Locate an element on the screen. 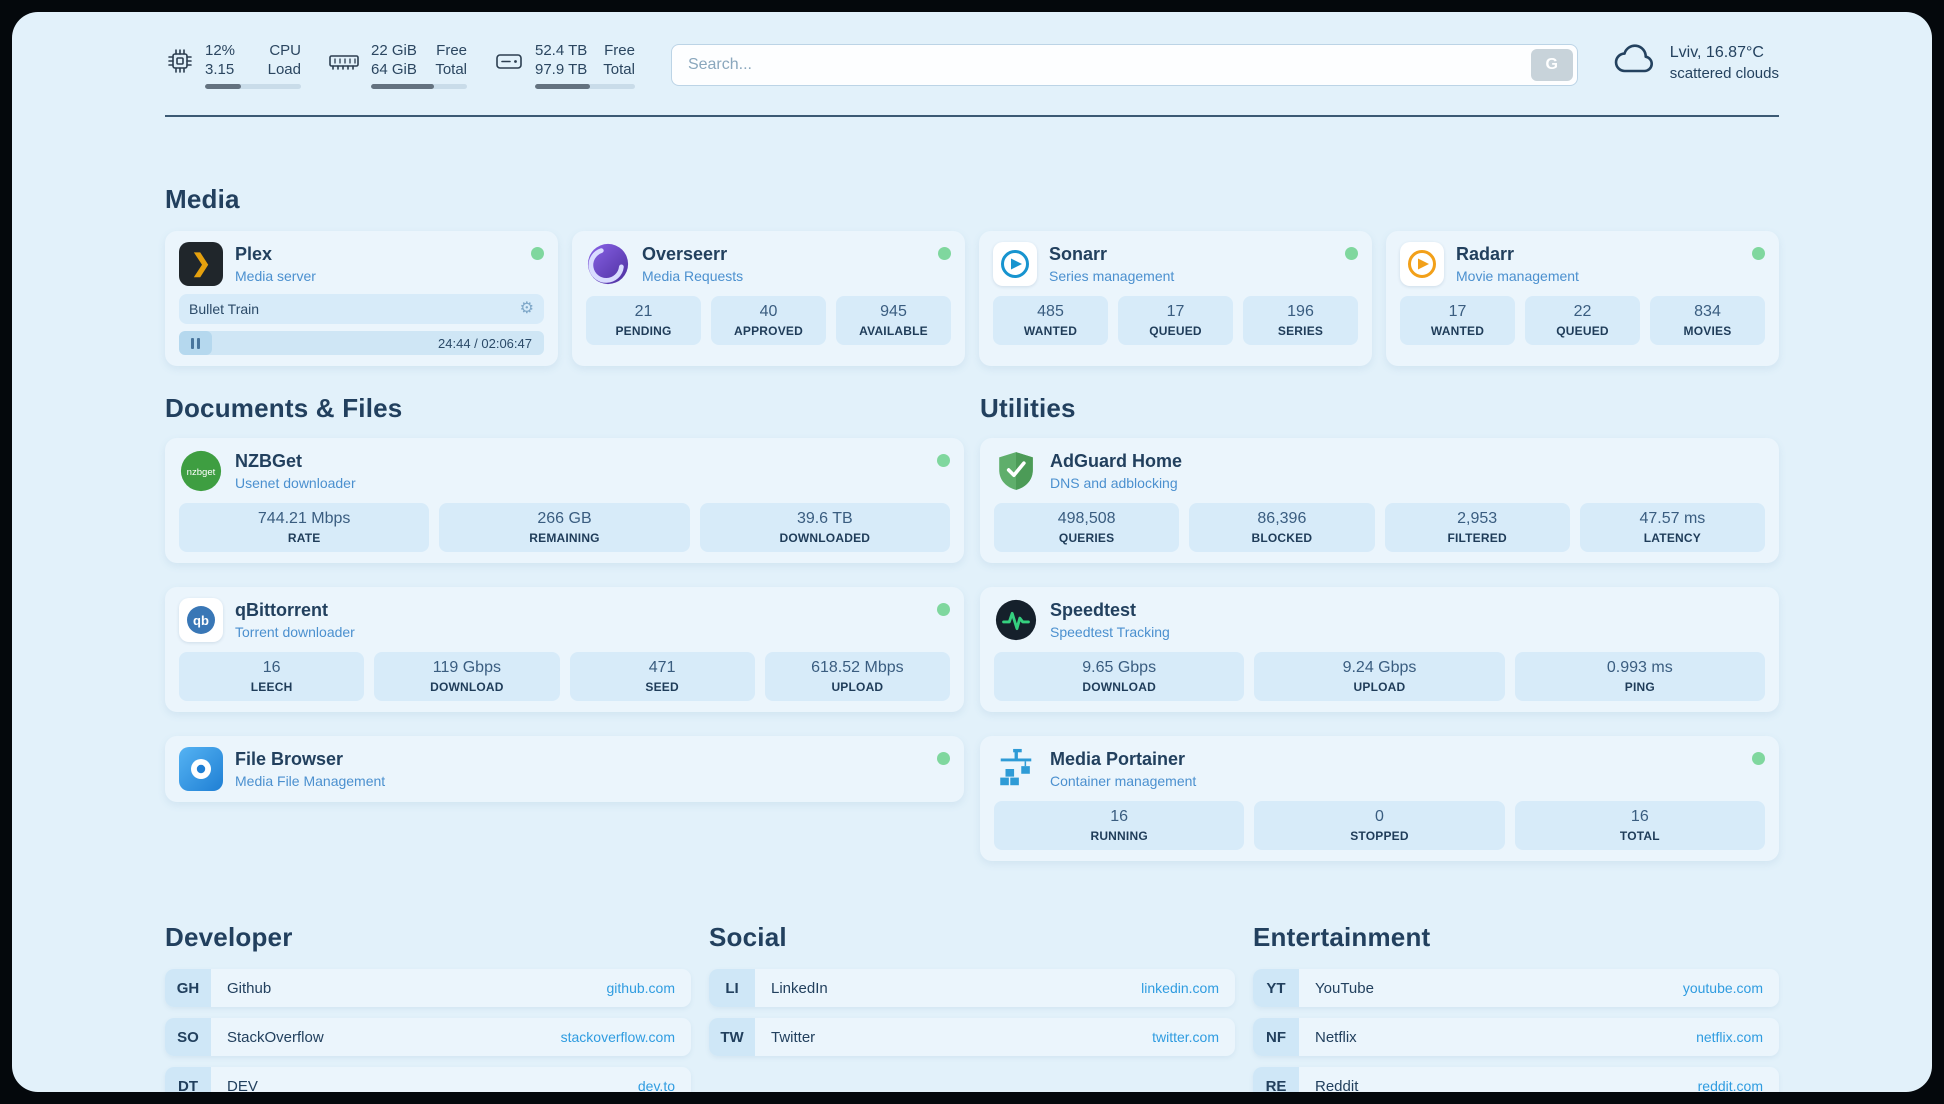  ram-icon is located at coordinates (344, 67).